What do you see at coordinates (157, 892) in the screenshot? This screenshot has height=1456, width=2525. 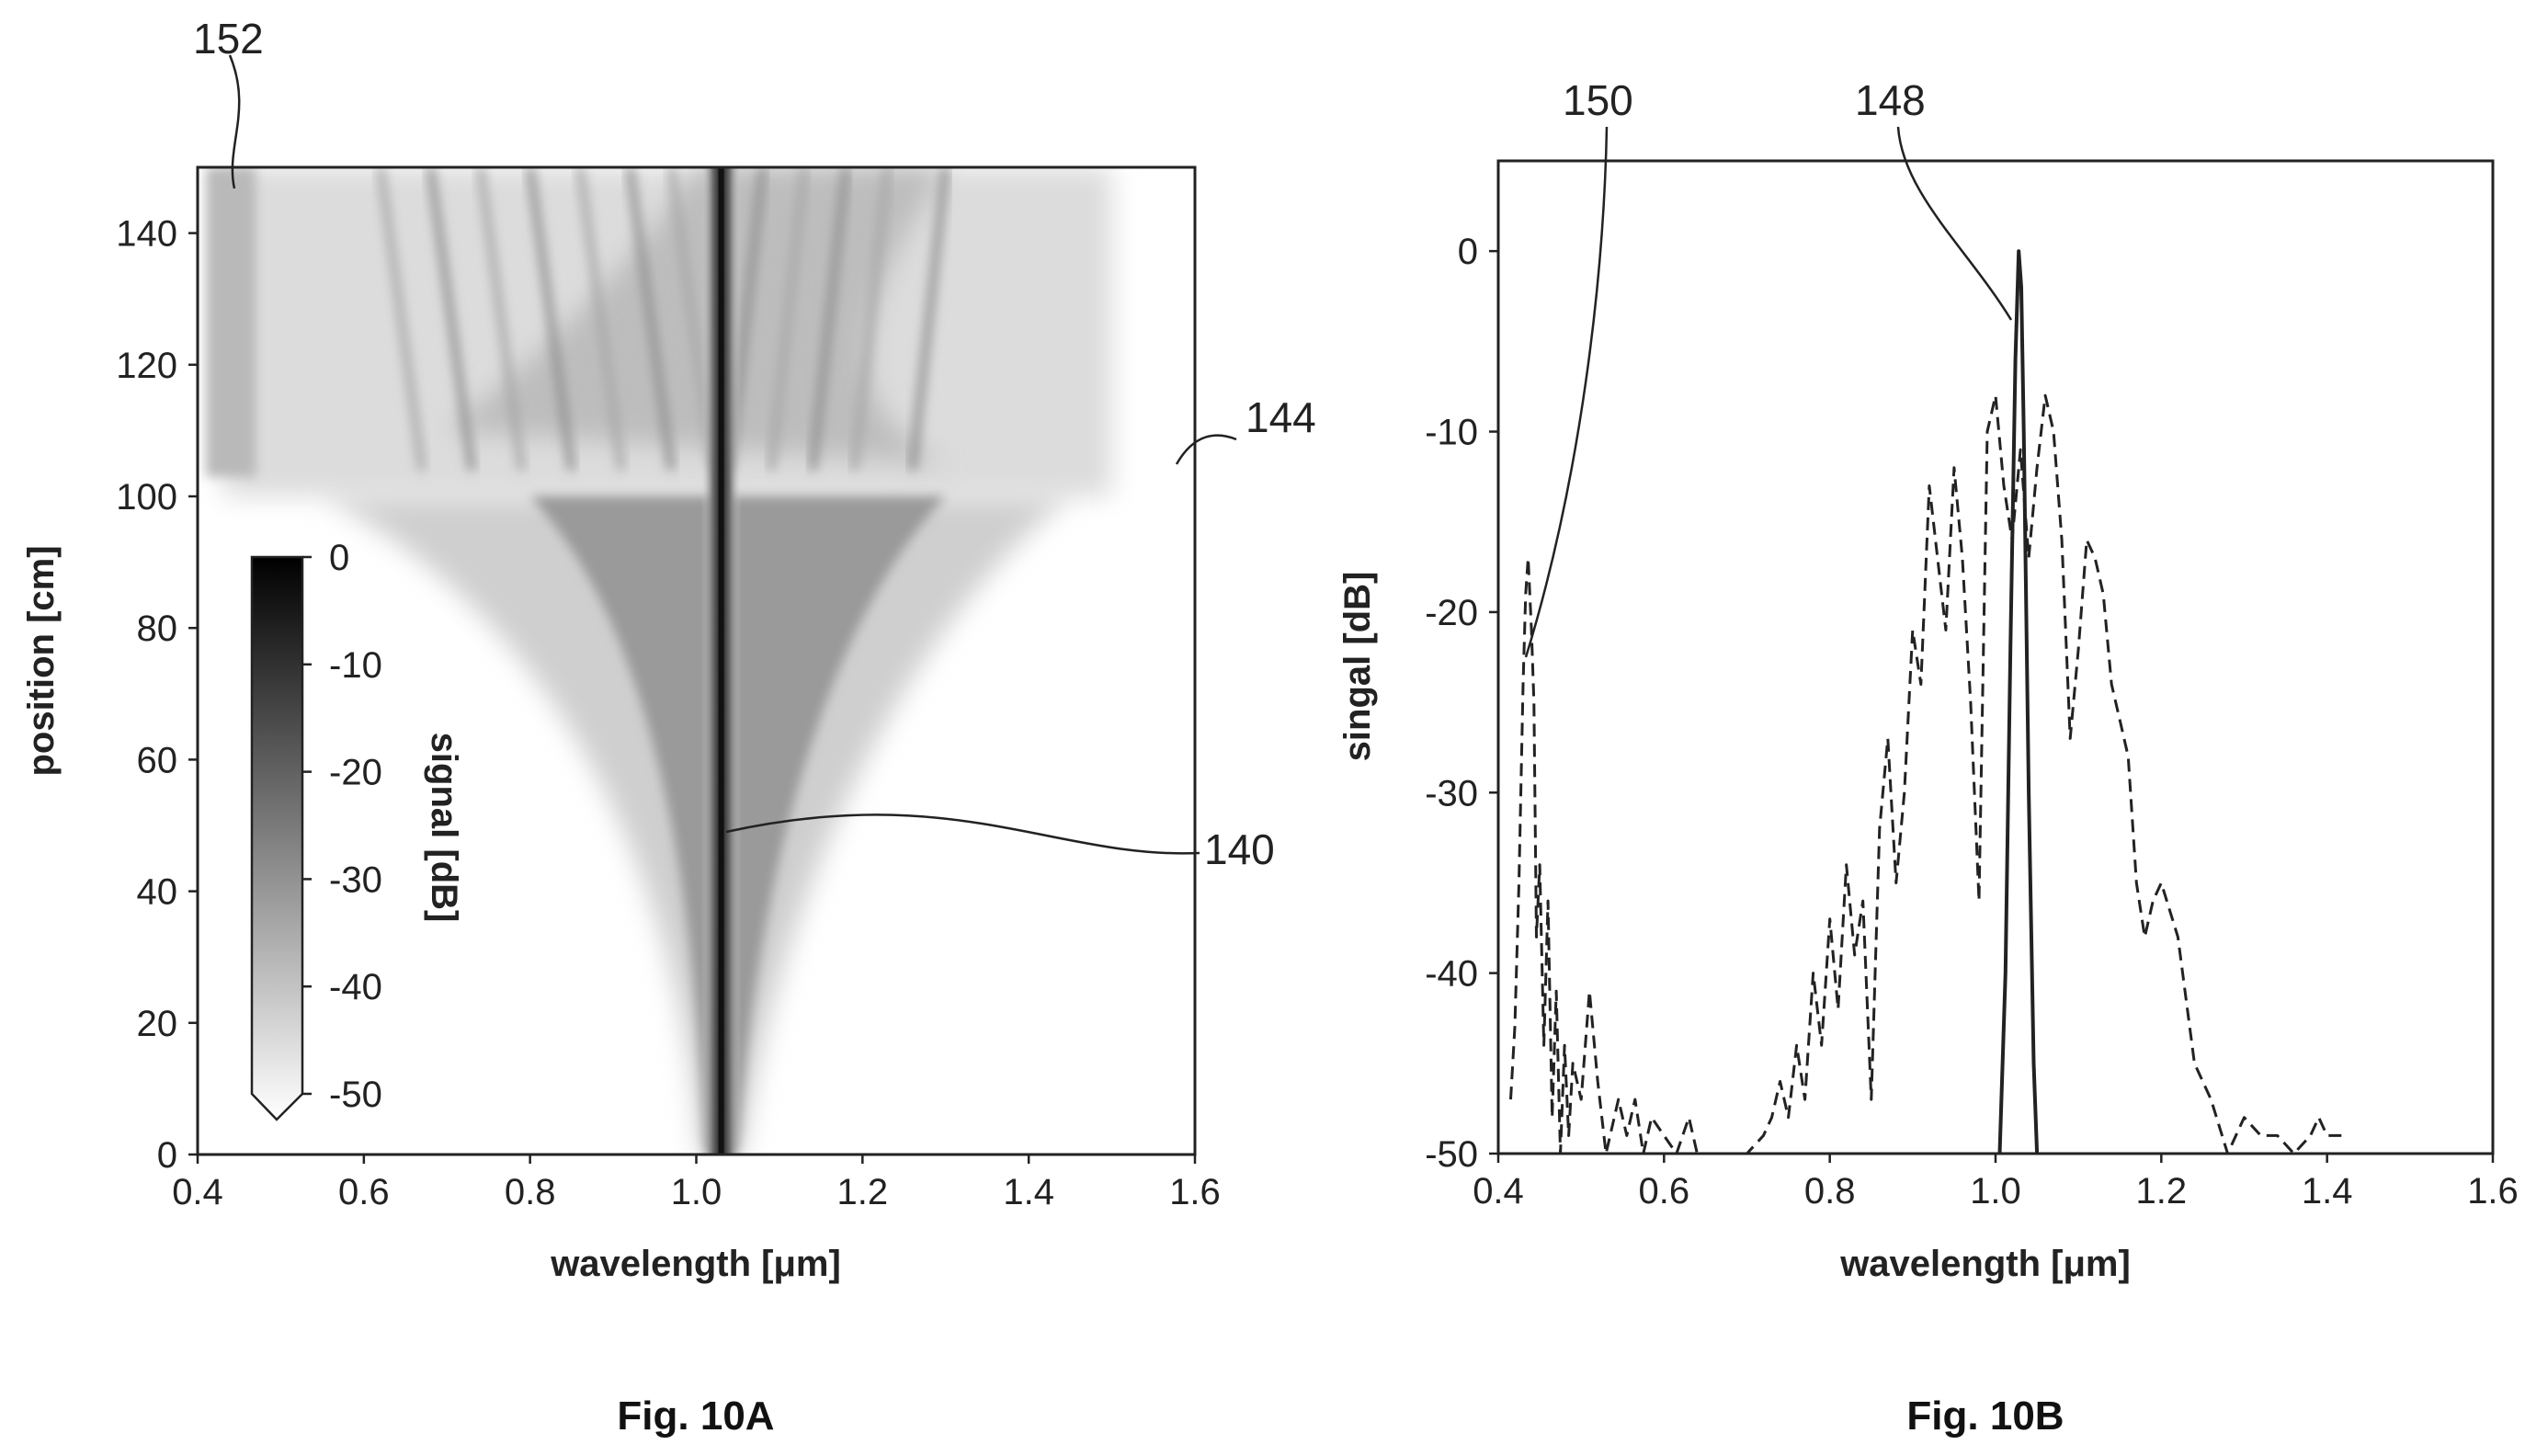 I see `fig10a-y-tick-label: 40` at bounding box center [157, 892].